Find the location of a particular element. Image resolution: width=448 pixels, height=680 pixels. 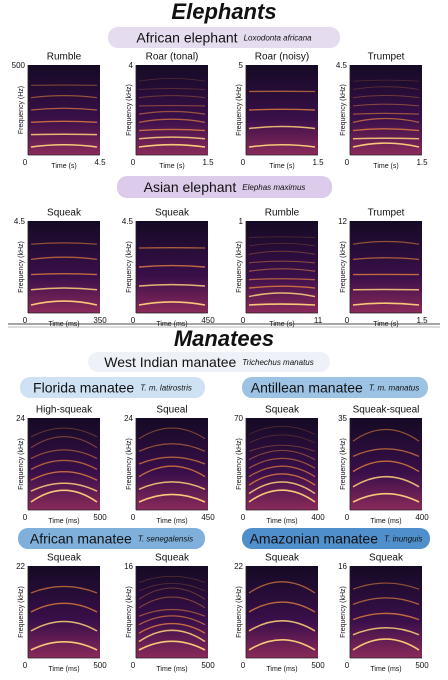

banner-text: African elephant Loxodonta africana is located at coordinates (224, 37).